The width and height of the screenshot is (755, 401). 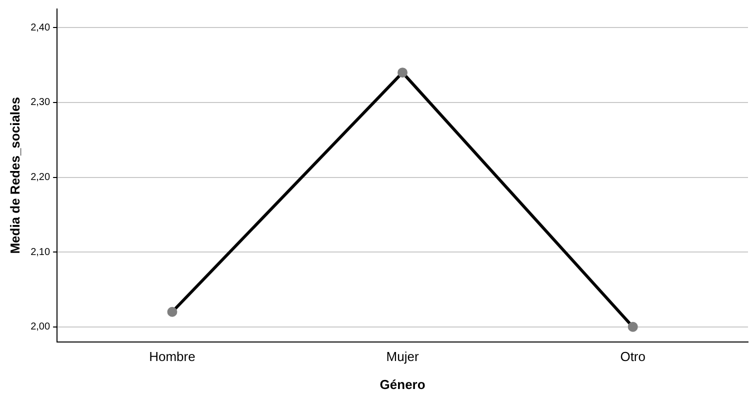 I want to click on x-tick-label: Mujer, so click(x=403, y=356).